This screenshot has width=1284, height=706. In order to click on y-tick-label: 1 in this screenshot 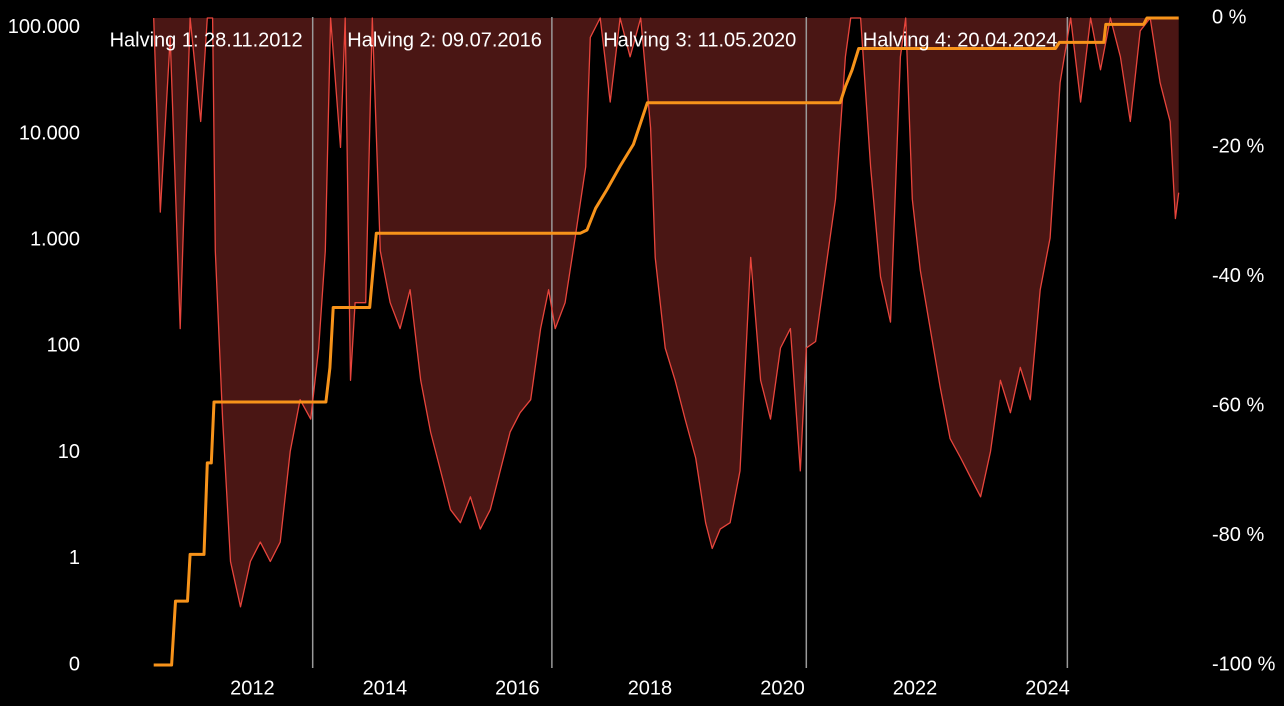, I will do `click(74, 558)`.